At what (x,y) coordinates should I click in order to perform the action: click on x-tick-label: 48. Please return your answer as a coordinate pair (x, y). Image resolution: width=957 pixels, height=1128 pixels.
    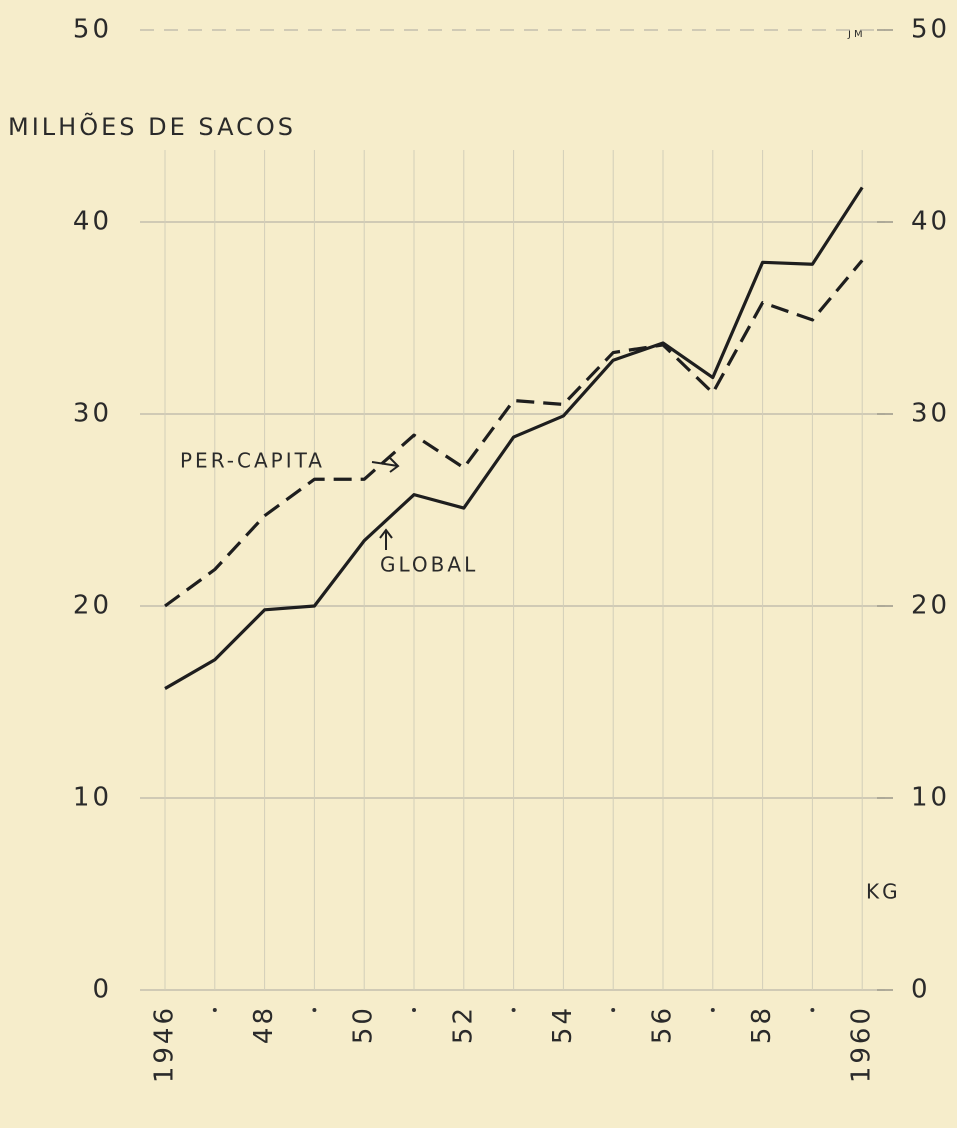
    Looking at the image, I should click on (264, 1024).